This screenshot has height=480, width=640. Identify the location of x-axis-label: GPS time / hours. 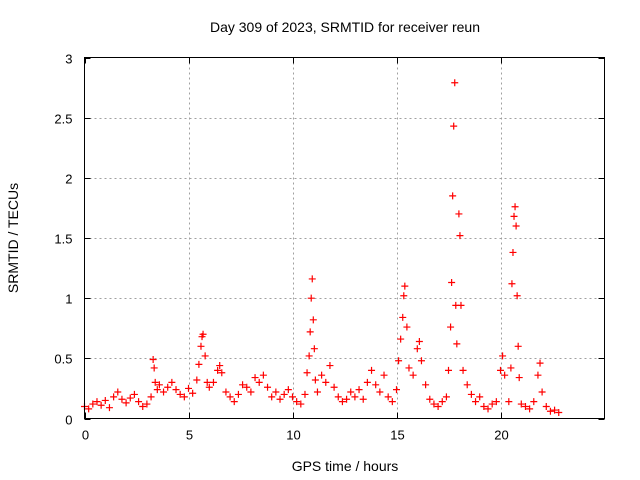
(345, 466).